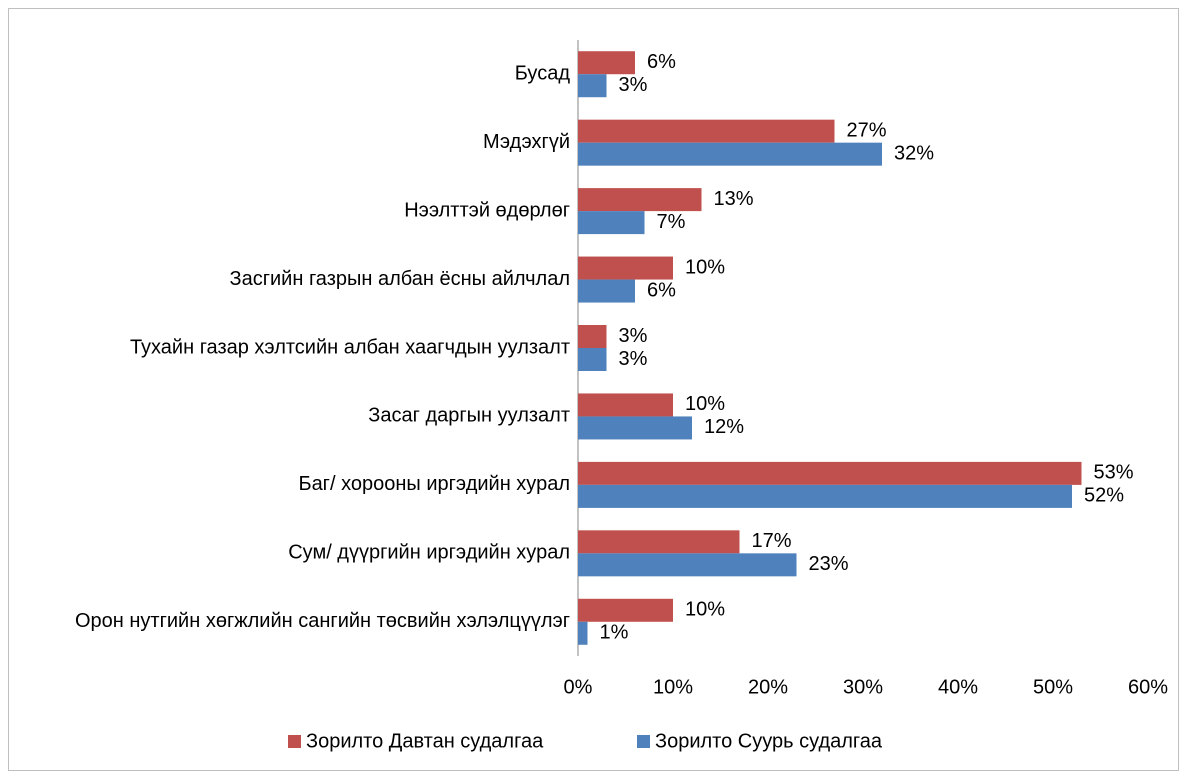 The height and width of the screenshot is (776, 1187). What do you see at coordinates (867, 130) in the screenshot?
I see `data-label: 27%` at bounding box center [867, 130].